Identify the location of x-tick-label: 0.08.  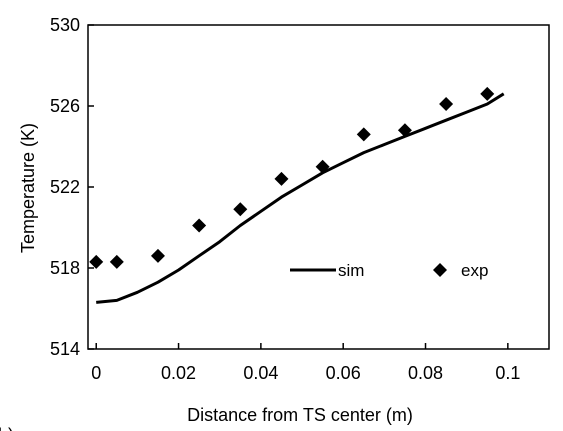
(425, 373).